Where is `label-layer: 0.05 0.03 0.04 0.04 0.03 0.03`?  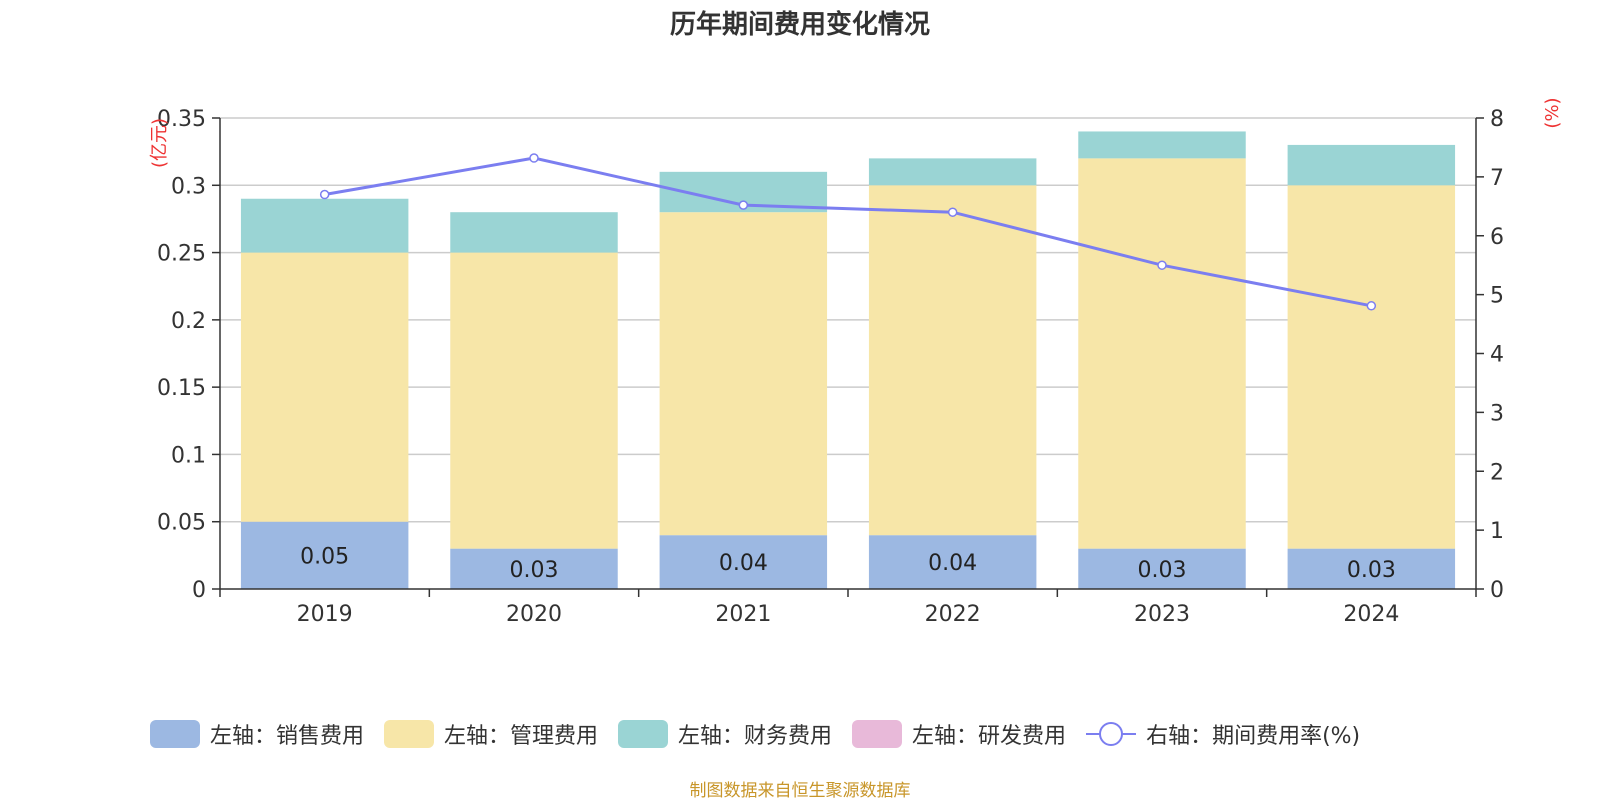
label-layer: 0.05 0.03 0.04 0.04 0.03 0.03 is located at coordinates (848, 563).